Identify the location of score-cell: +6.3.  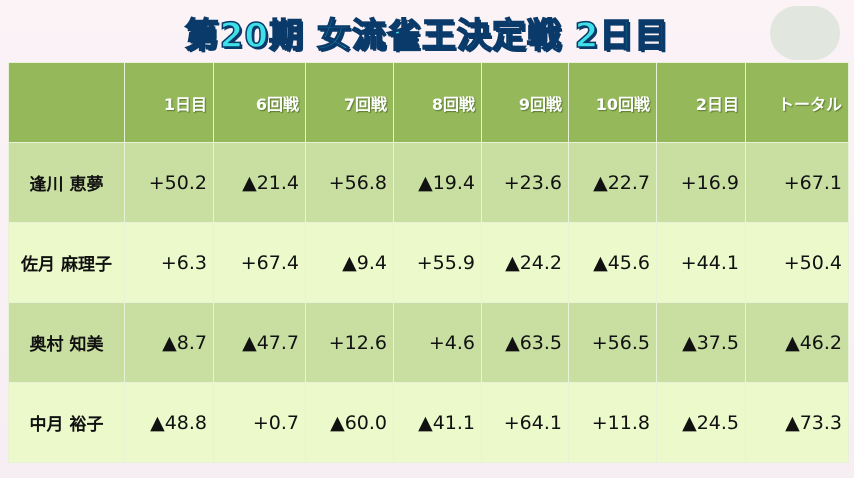
(169, 262).